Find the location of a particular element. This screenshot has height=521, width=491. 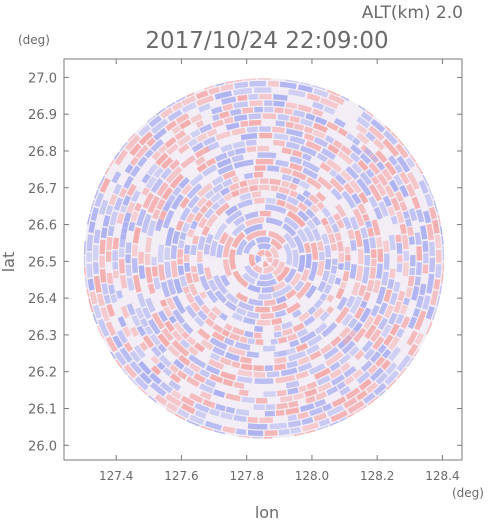

y-tick-label: 26.5 is located at coordinates (42, 262).